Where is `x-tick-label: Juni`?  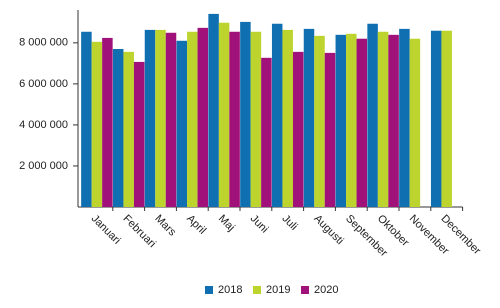 x-tick-label: Juni is located at coordinates (259, 224).